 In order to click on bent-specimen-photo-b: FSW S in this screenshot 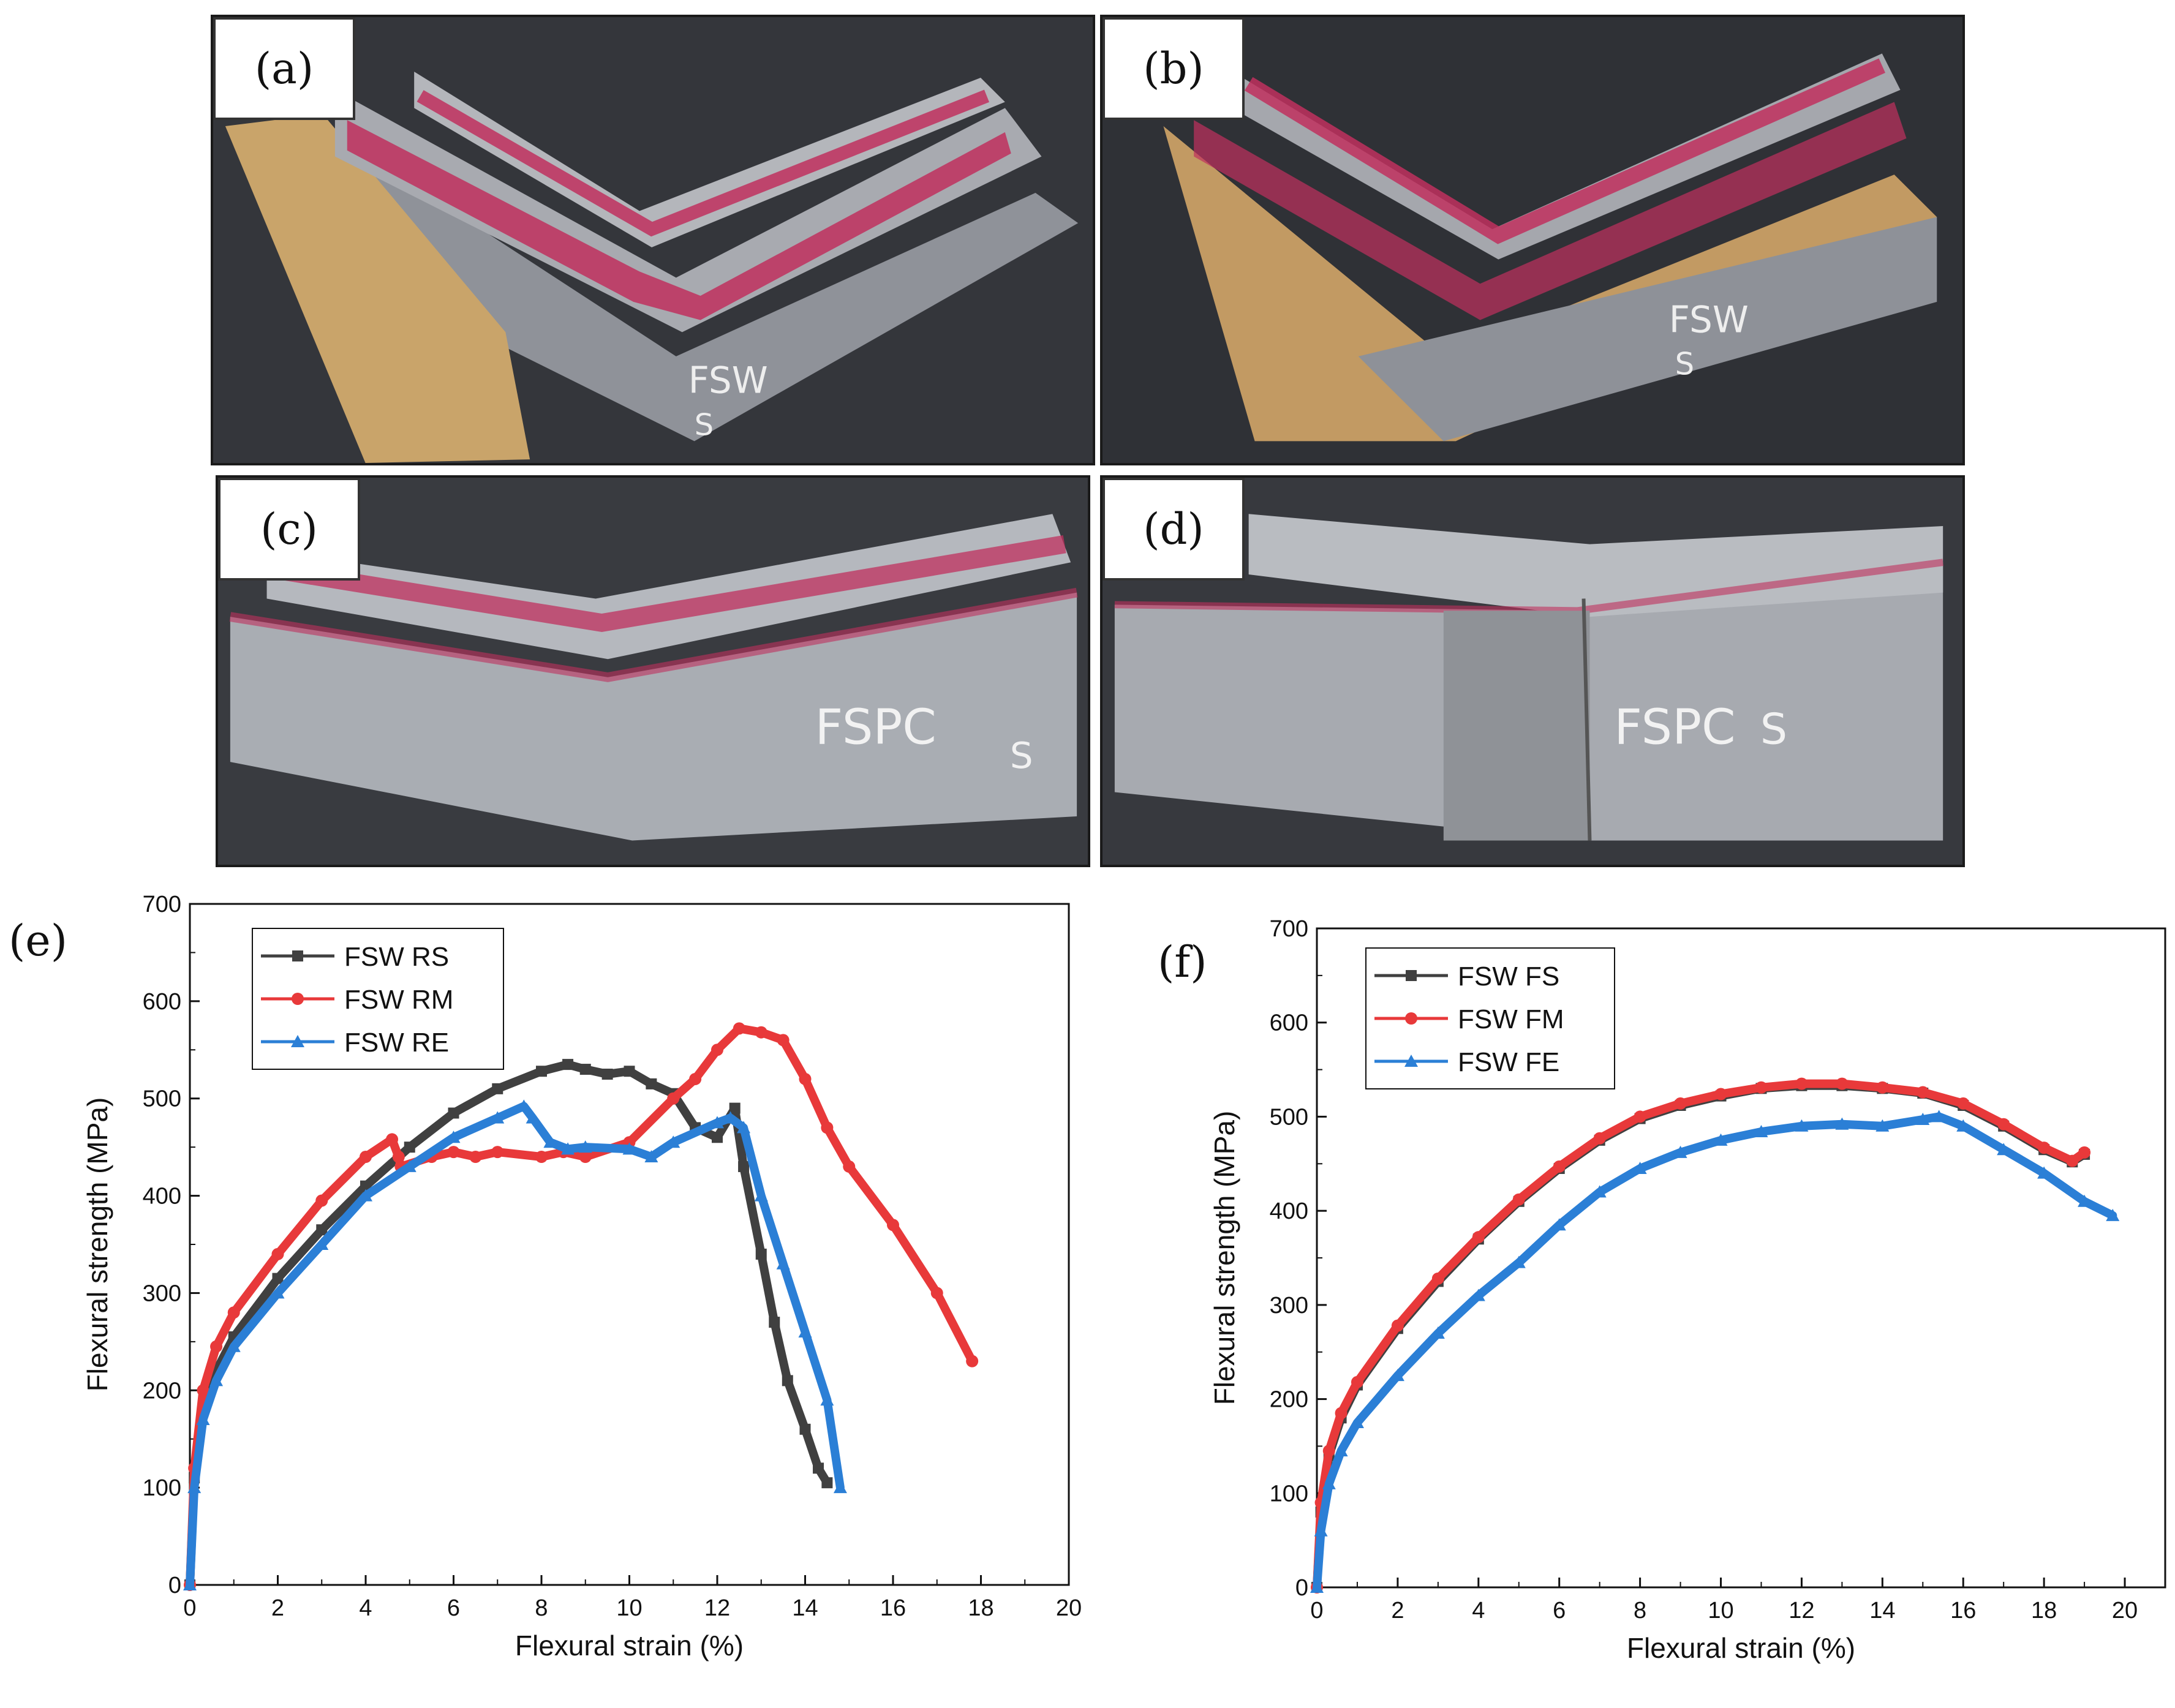, I will do `click(1532, 240)`.